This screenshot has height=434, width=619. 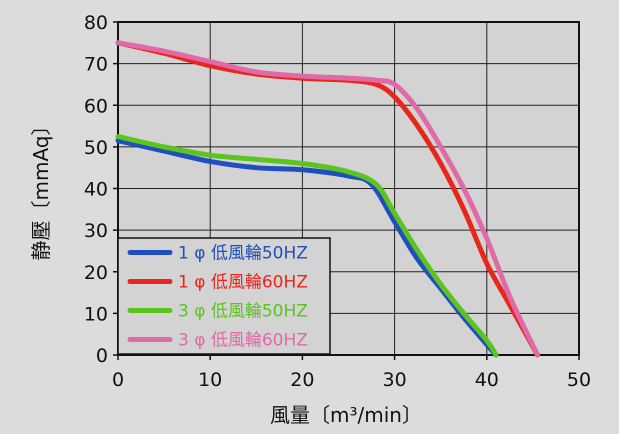 I want to click on x-ticks: 0 10 20 30 40 50, so click(x=351, y=373).